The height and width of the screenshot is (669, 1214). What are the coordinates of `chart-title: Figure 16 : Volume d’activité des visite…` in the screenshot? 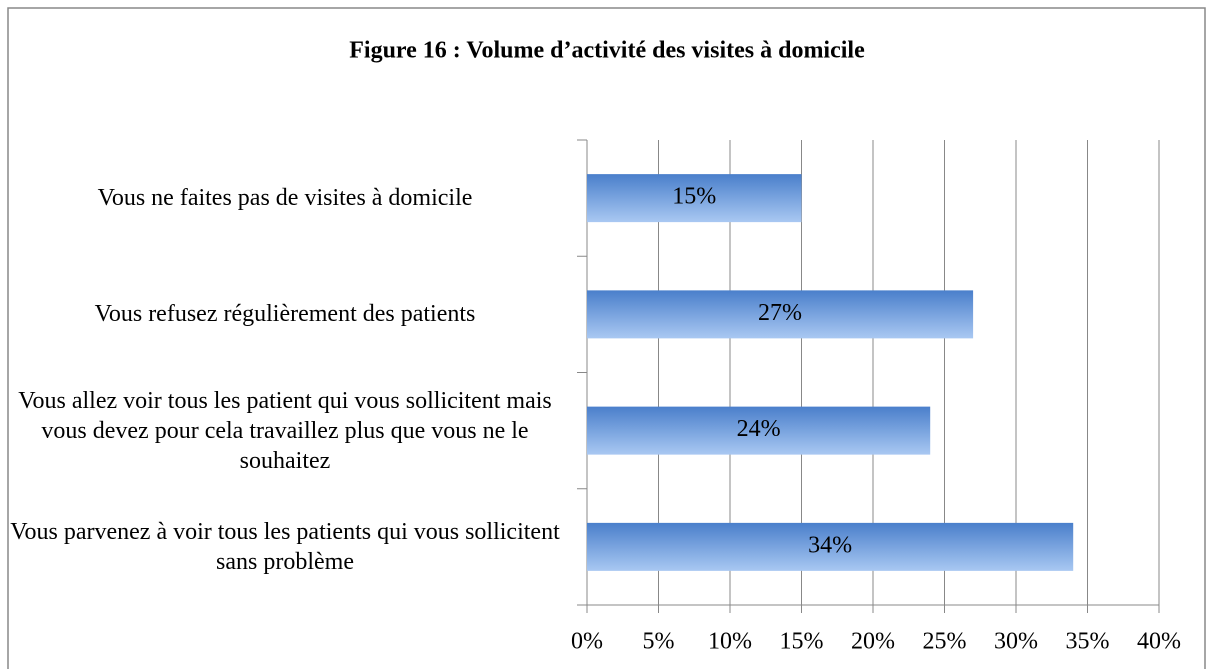 It's located at (607, 51).